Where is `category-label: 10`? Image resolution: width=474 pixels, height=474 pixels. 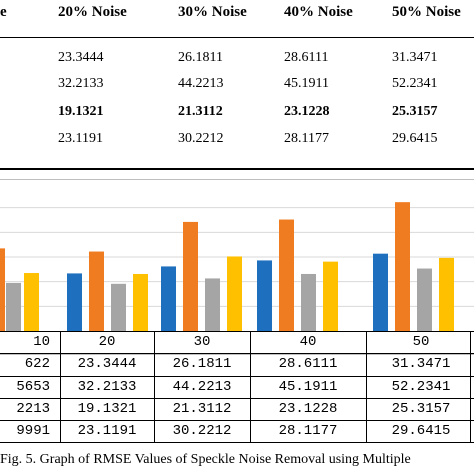 category-label: 10 is located at coordinates (41, 342).